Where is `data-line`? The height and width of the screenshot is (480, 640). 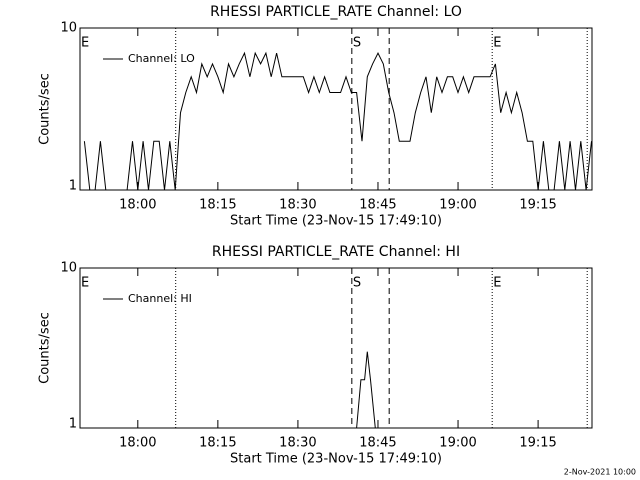
data-line is located at coordinates (366, 390).